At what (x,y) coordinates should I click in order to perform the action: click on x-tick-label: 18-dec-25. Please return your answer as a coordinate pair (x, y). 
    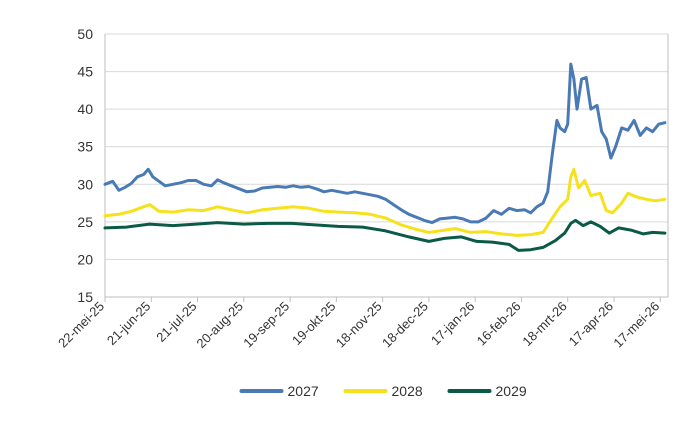
    Looking at the image, I should click on (405, 325).